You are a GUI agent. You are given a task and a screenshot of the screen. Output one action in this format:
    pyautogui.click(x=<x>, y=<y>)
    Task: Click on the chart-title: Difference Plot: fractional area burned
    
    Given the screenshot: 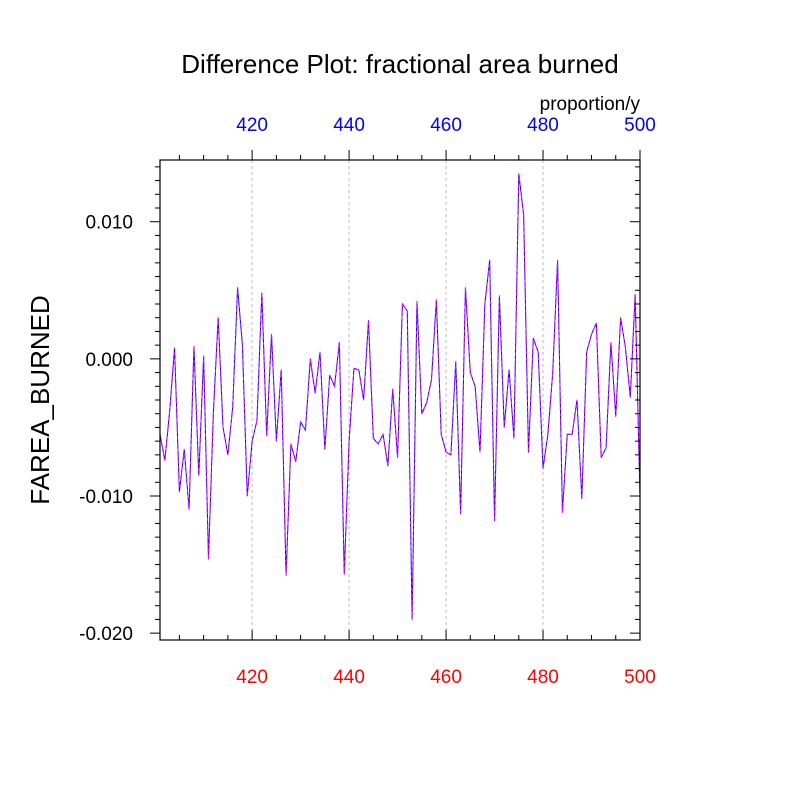 What is the action you would take?
    pyautogui.click(x=399, y=64)
    